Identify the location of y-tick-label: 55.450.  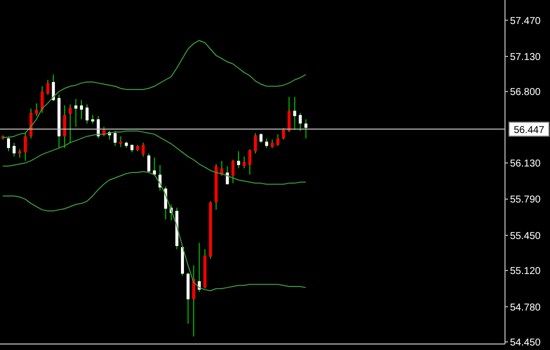
(526, 236).